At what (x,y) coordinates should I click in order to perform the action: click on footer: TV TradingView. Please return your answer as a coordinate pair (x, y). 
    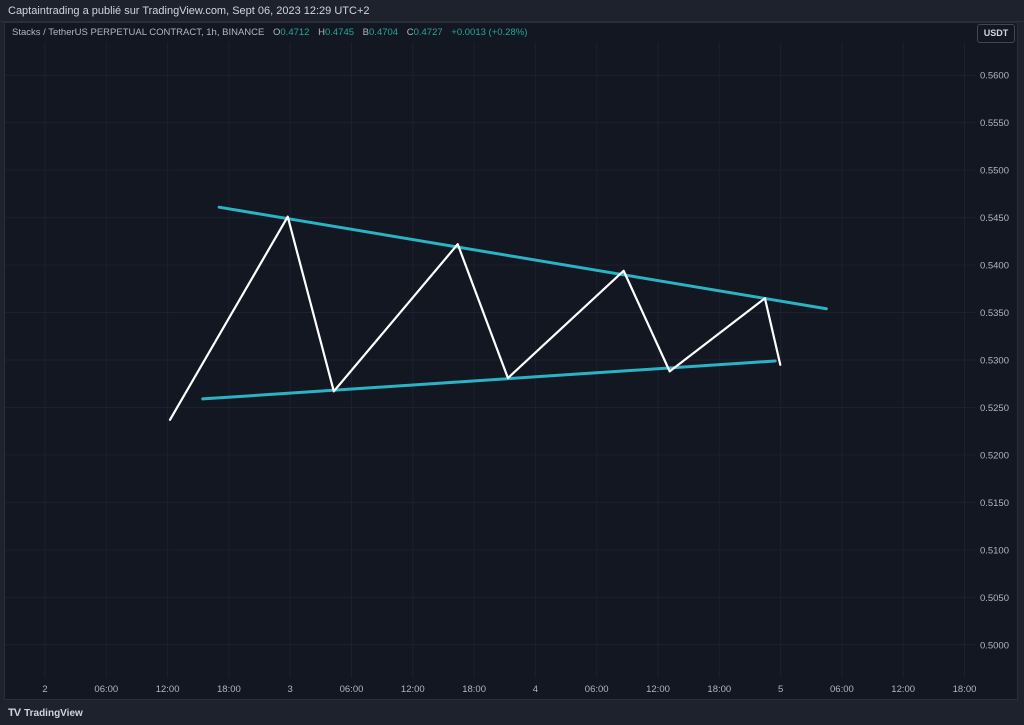
    Looking at the image, I should click on (512, 713).